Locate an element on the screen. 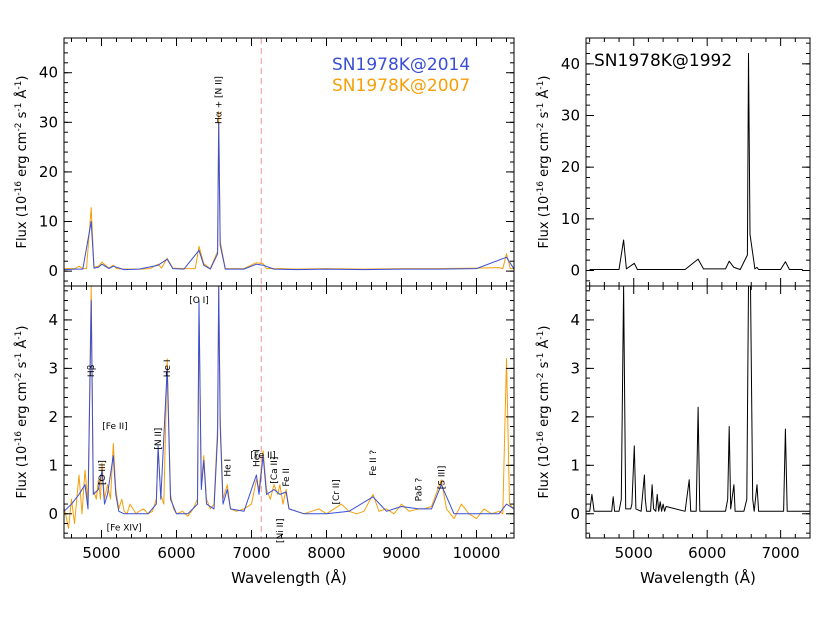  line-annotation: Hα + [N II] is located at coordinates (220, 100).